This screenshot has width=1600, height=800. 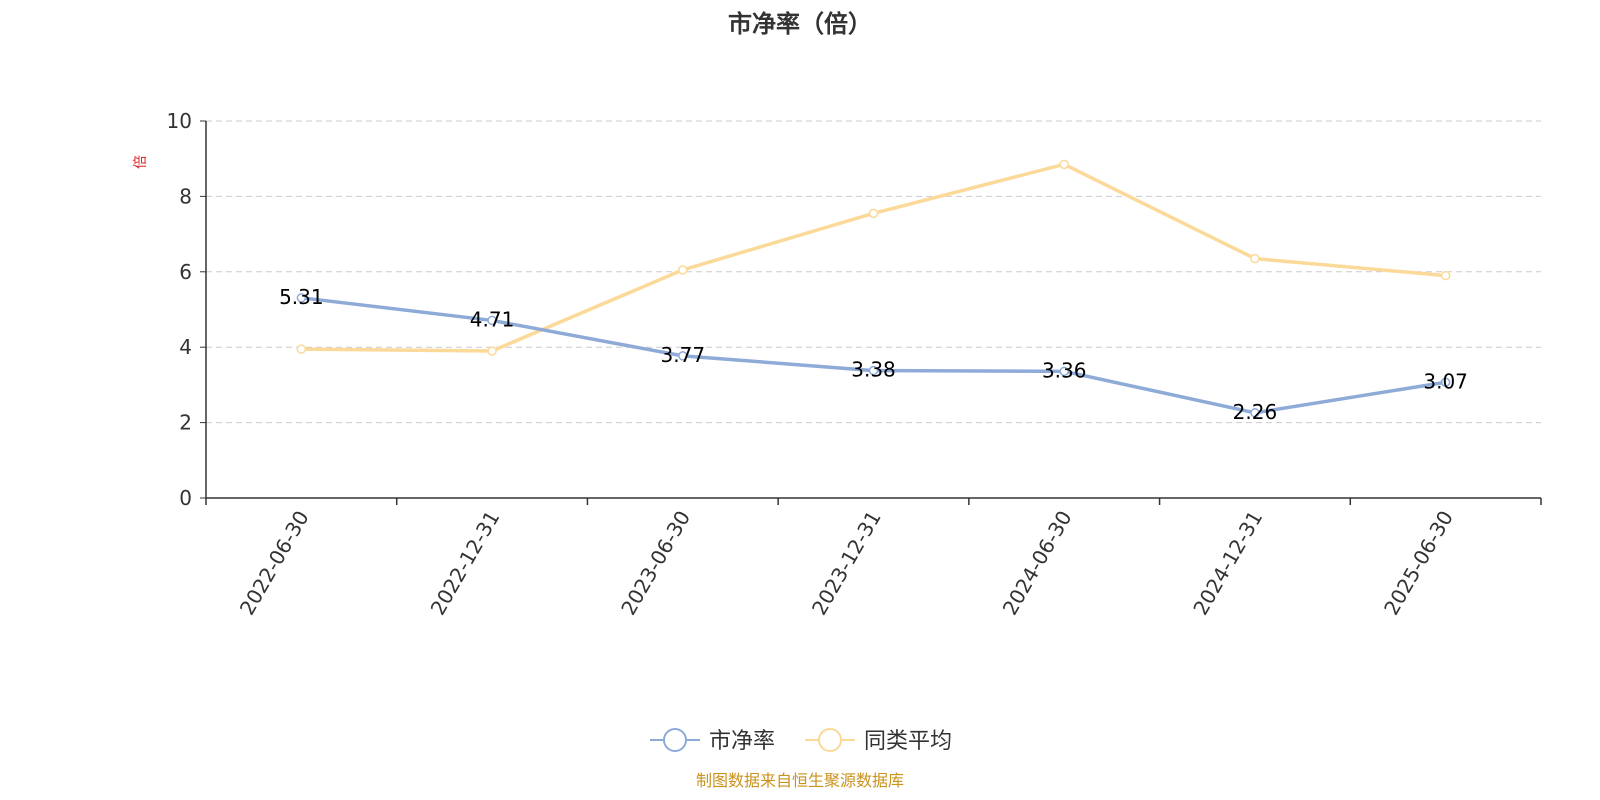 What do you see at coordinates (185, 272) in the screenshot?
I see `y-tick-label: 6` at bounding box center [185, 272].